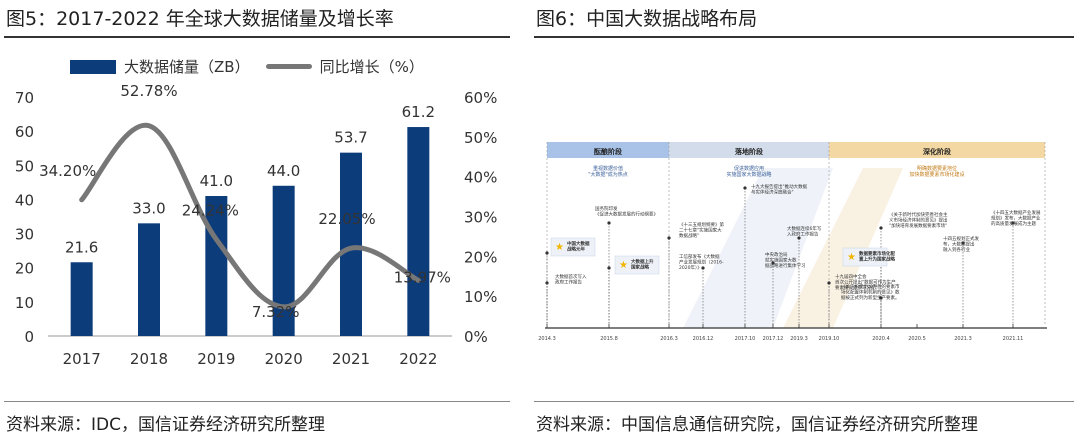 Image resolution: width=1080 pixels, height=440 pixels. What do you see at coordinates (870, 292) in the screenshot?
I see `event-text: 《关于构建更加完善的要素市场化配置体制机制的意见》数据被正式列为新型生产要素。` at bounding box center [870, 292].